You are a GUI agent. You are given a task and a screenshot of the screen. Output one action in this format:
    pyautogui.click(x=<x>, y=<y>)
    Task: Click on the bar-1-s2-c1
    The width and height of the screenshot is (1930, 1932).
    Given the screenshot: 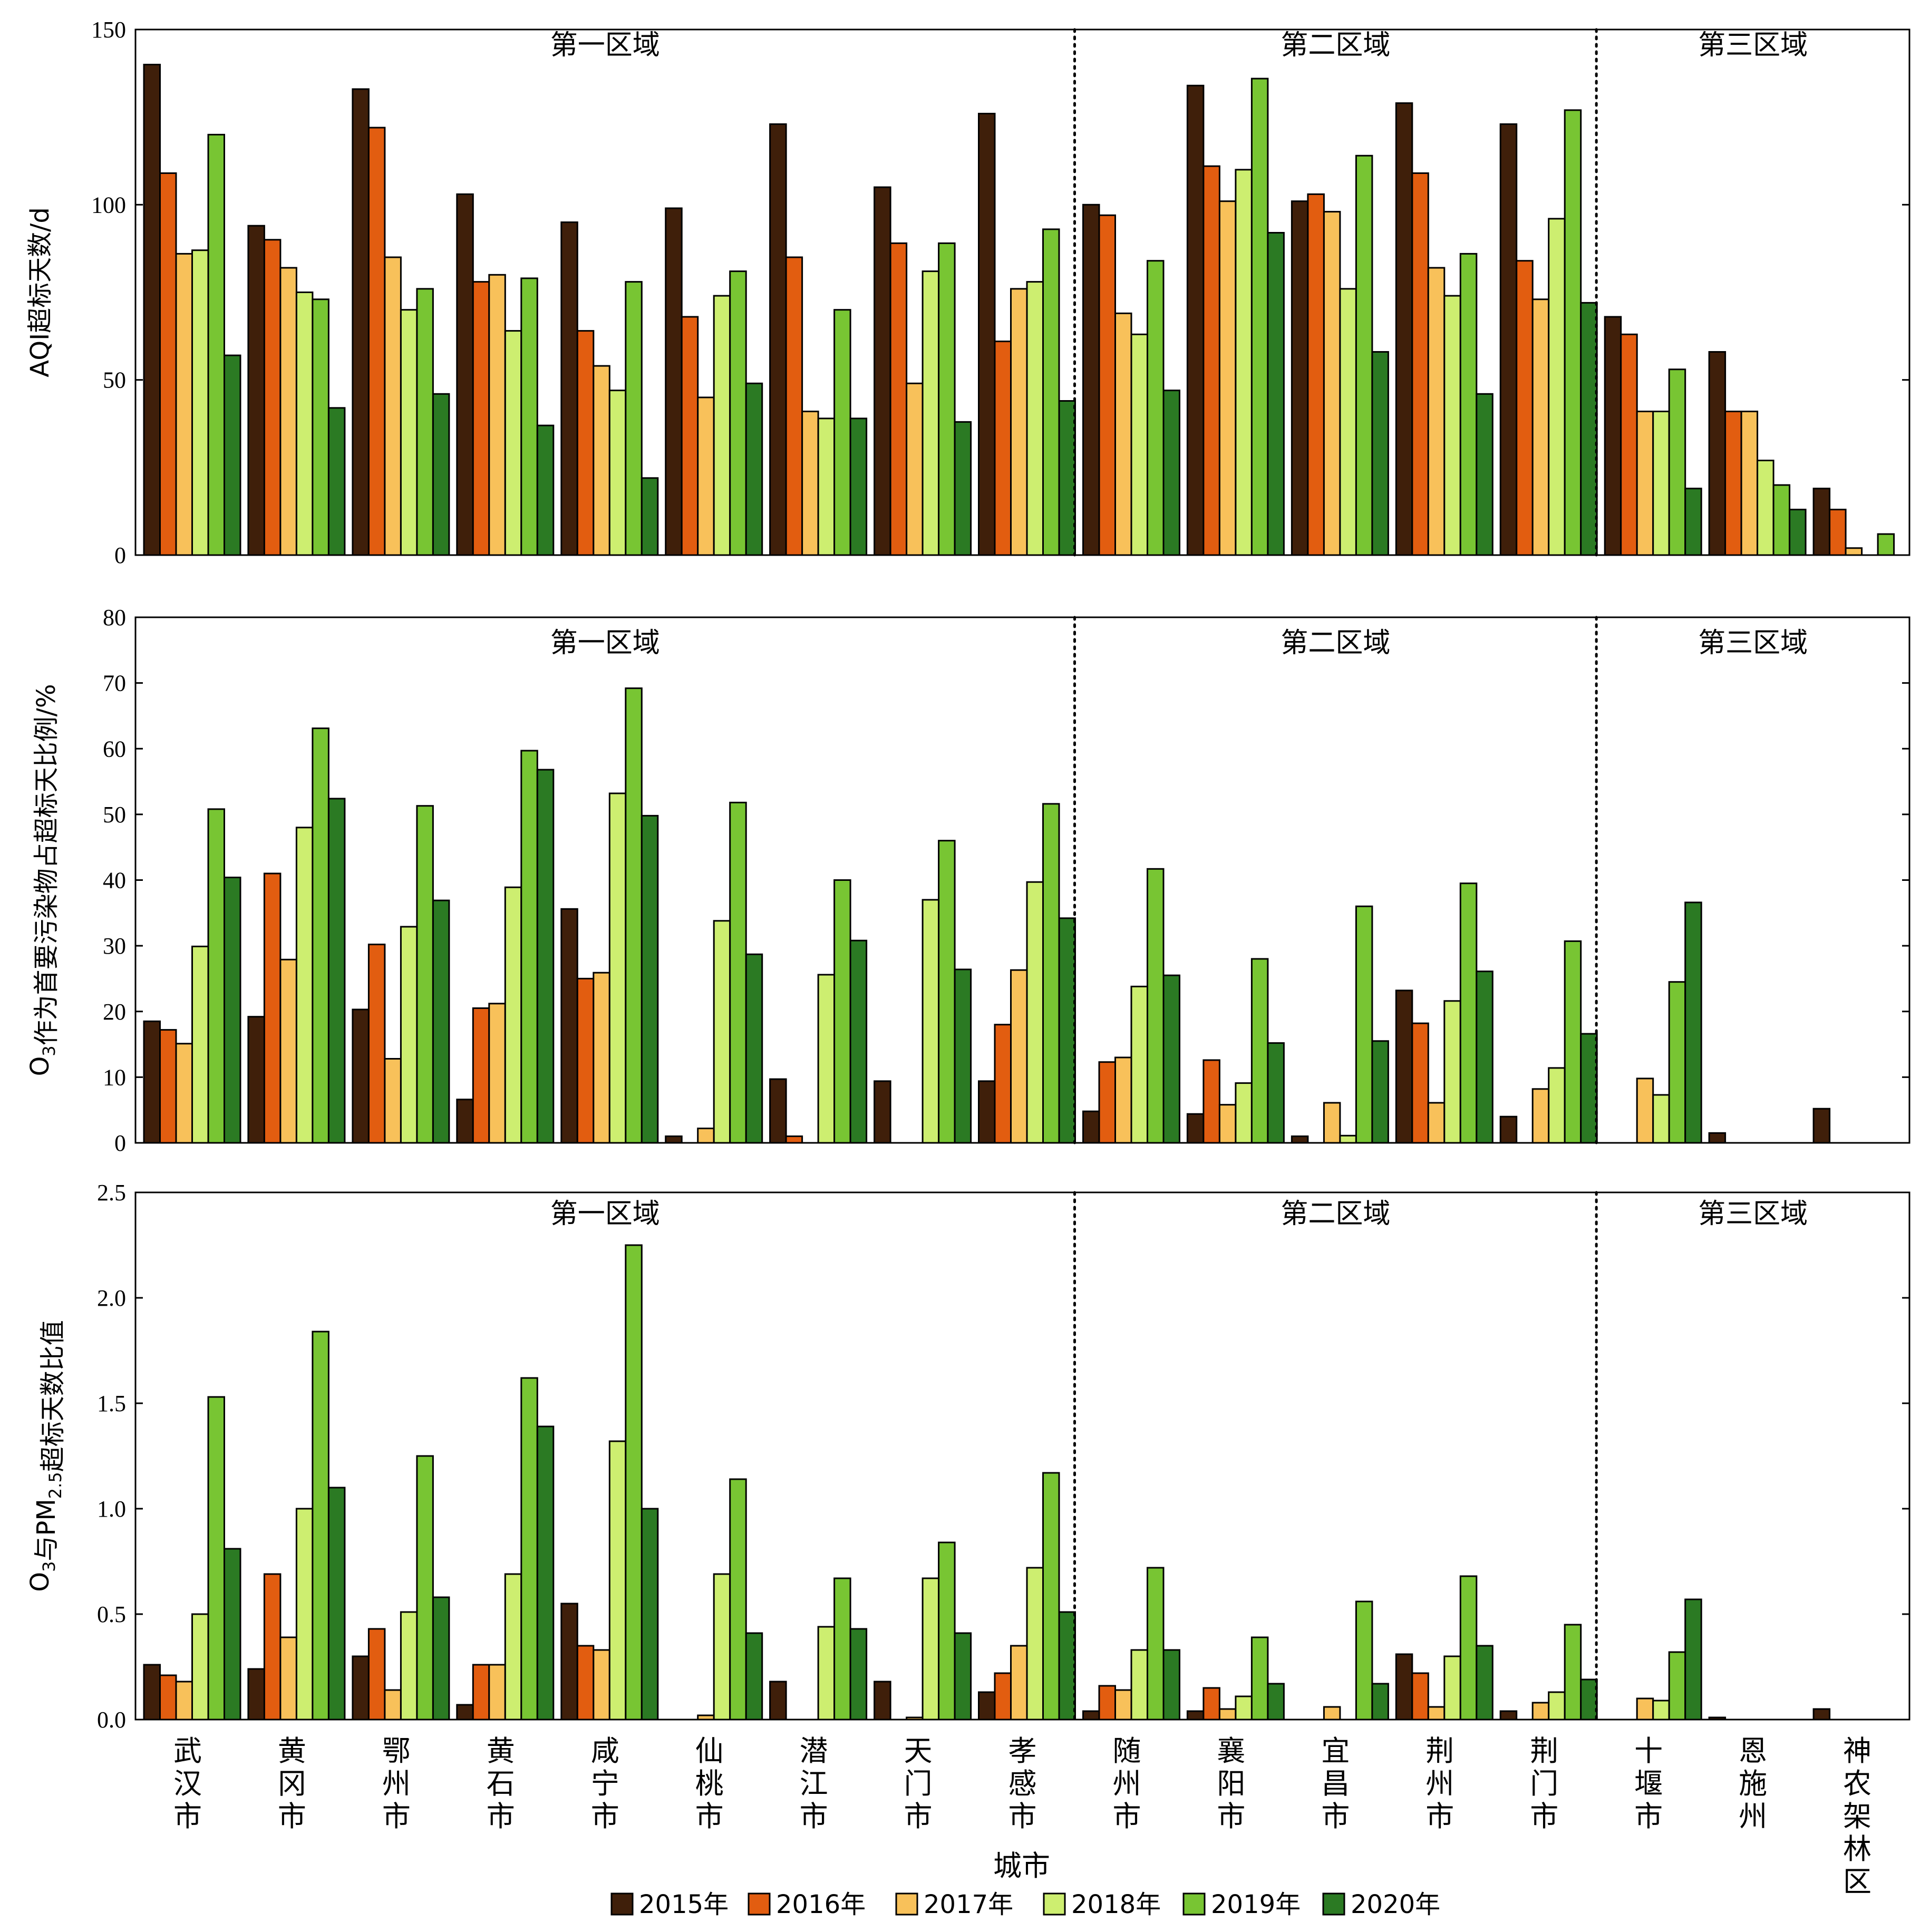 What is the action you would take?
    pyautogui.click(x=288, y=411)
    